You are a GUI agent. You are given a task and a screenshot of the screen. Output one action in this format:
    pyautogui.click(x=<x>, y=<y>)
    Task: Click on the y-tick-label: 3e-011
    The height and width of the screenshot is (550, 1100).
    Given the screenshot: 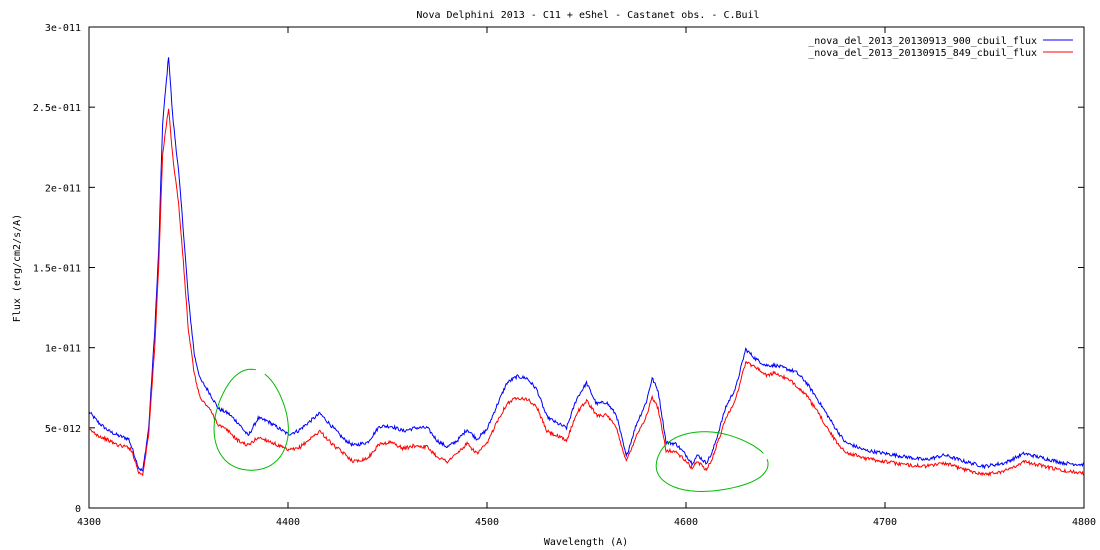 What is the action you would take?
    pyautogui.click(x=63, y=28)
    